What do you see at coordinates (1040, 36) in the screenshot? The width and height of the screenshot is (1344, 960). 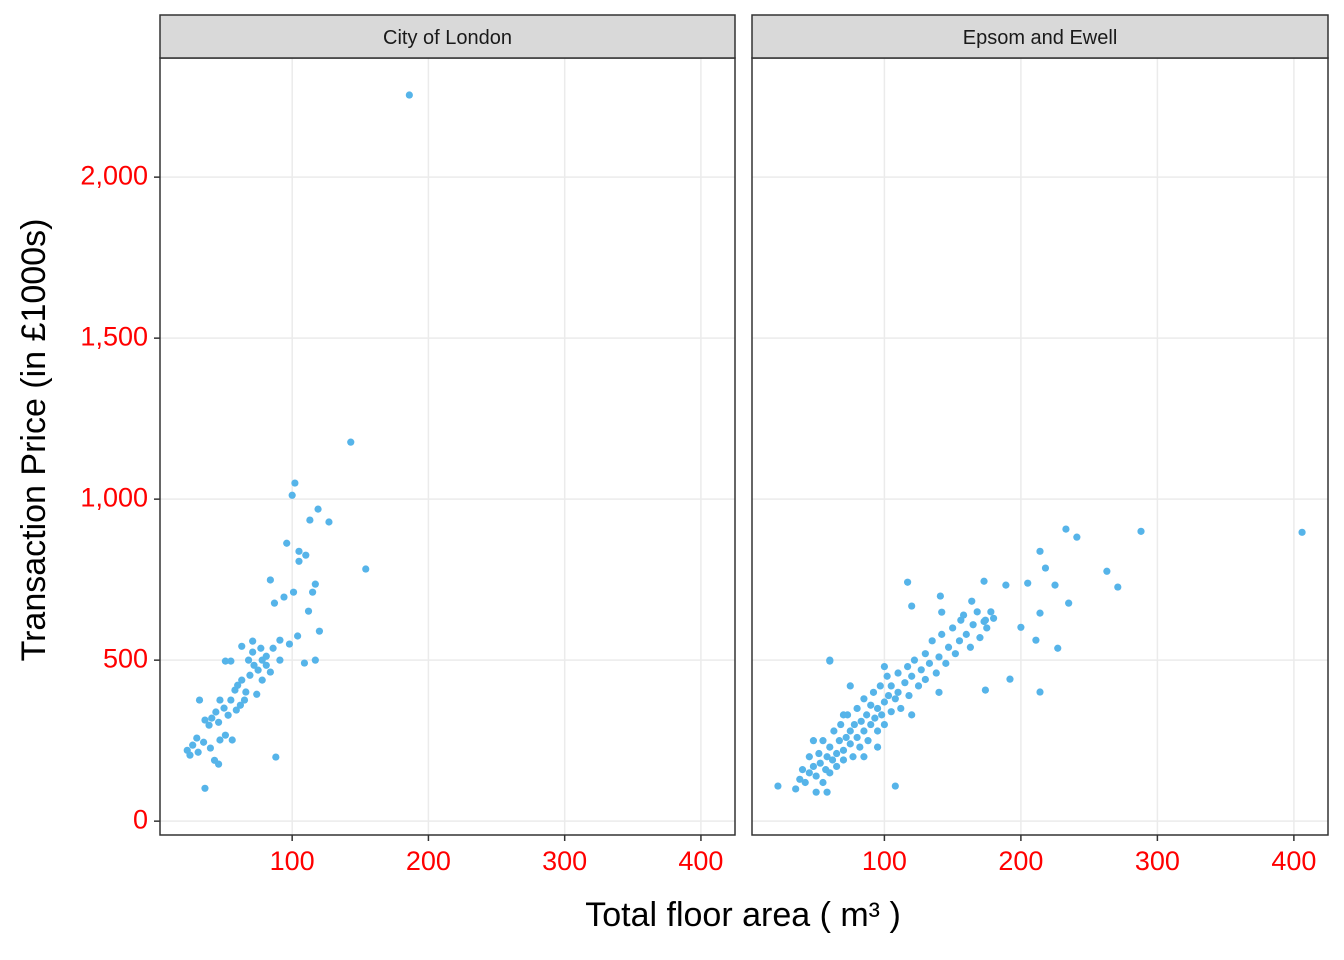 I see `strip` at bounding box center [1040, 36].